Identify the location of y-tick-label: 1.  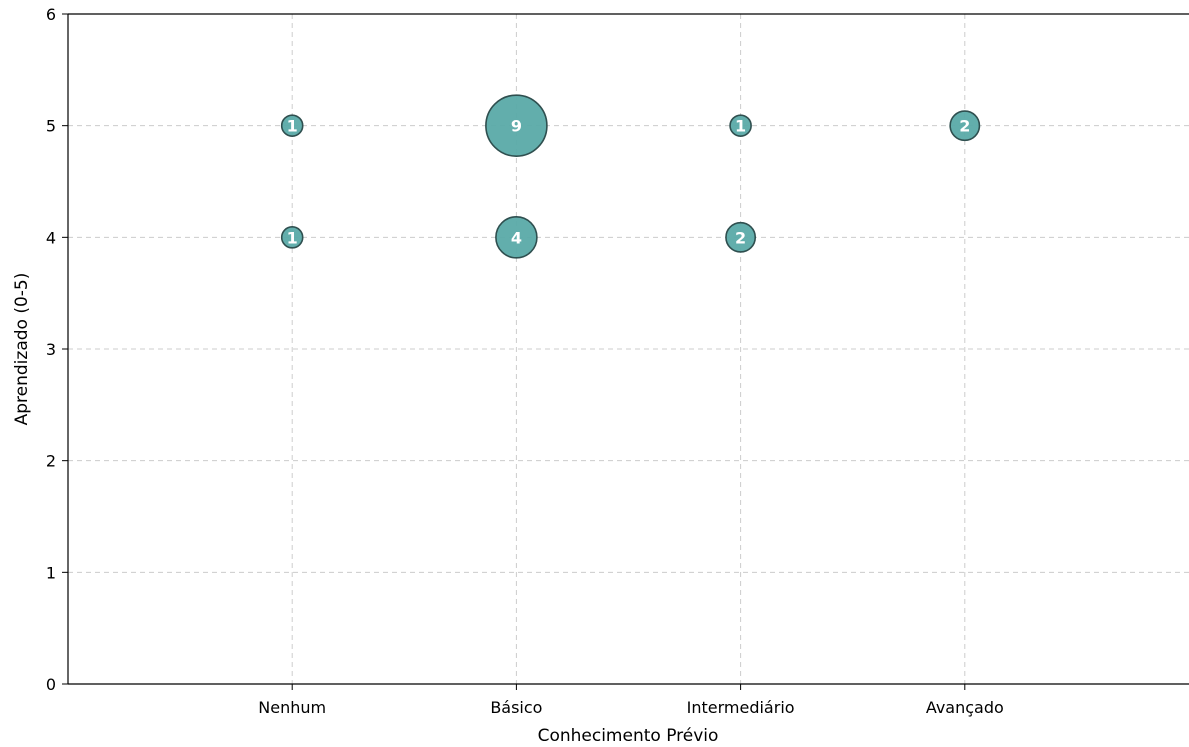
(51, 572).